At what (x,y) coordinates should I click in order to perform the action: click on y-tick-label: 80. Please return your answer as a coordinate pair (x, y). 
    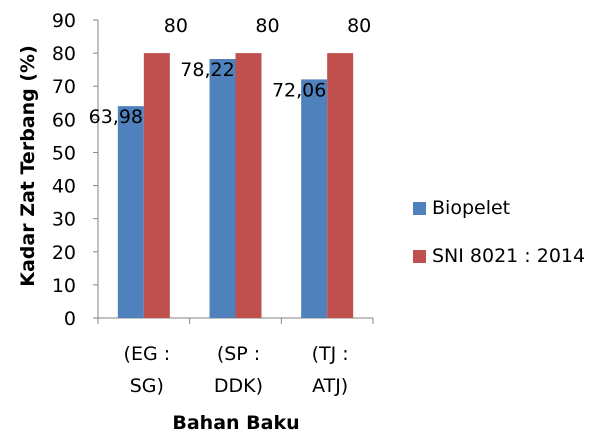
    Looking at the image, I should click on (64, 54).